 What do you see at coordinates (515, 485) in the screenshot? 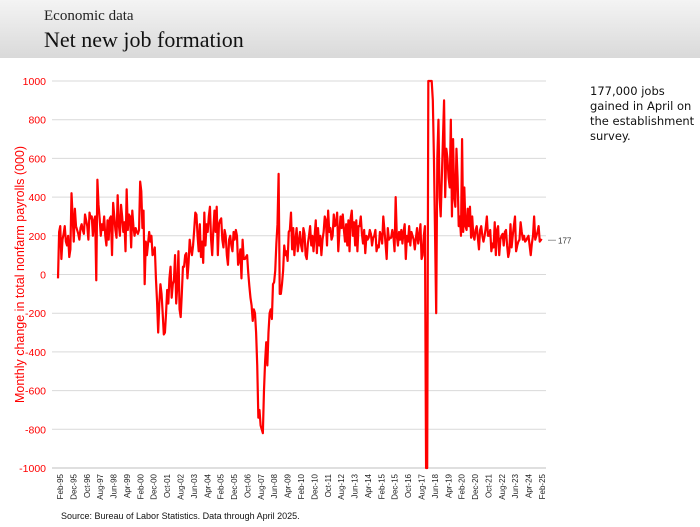
I see `x-tick-label: Jun-23` at bounding box center [515, 485].